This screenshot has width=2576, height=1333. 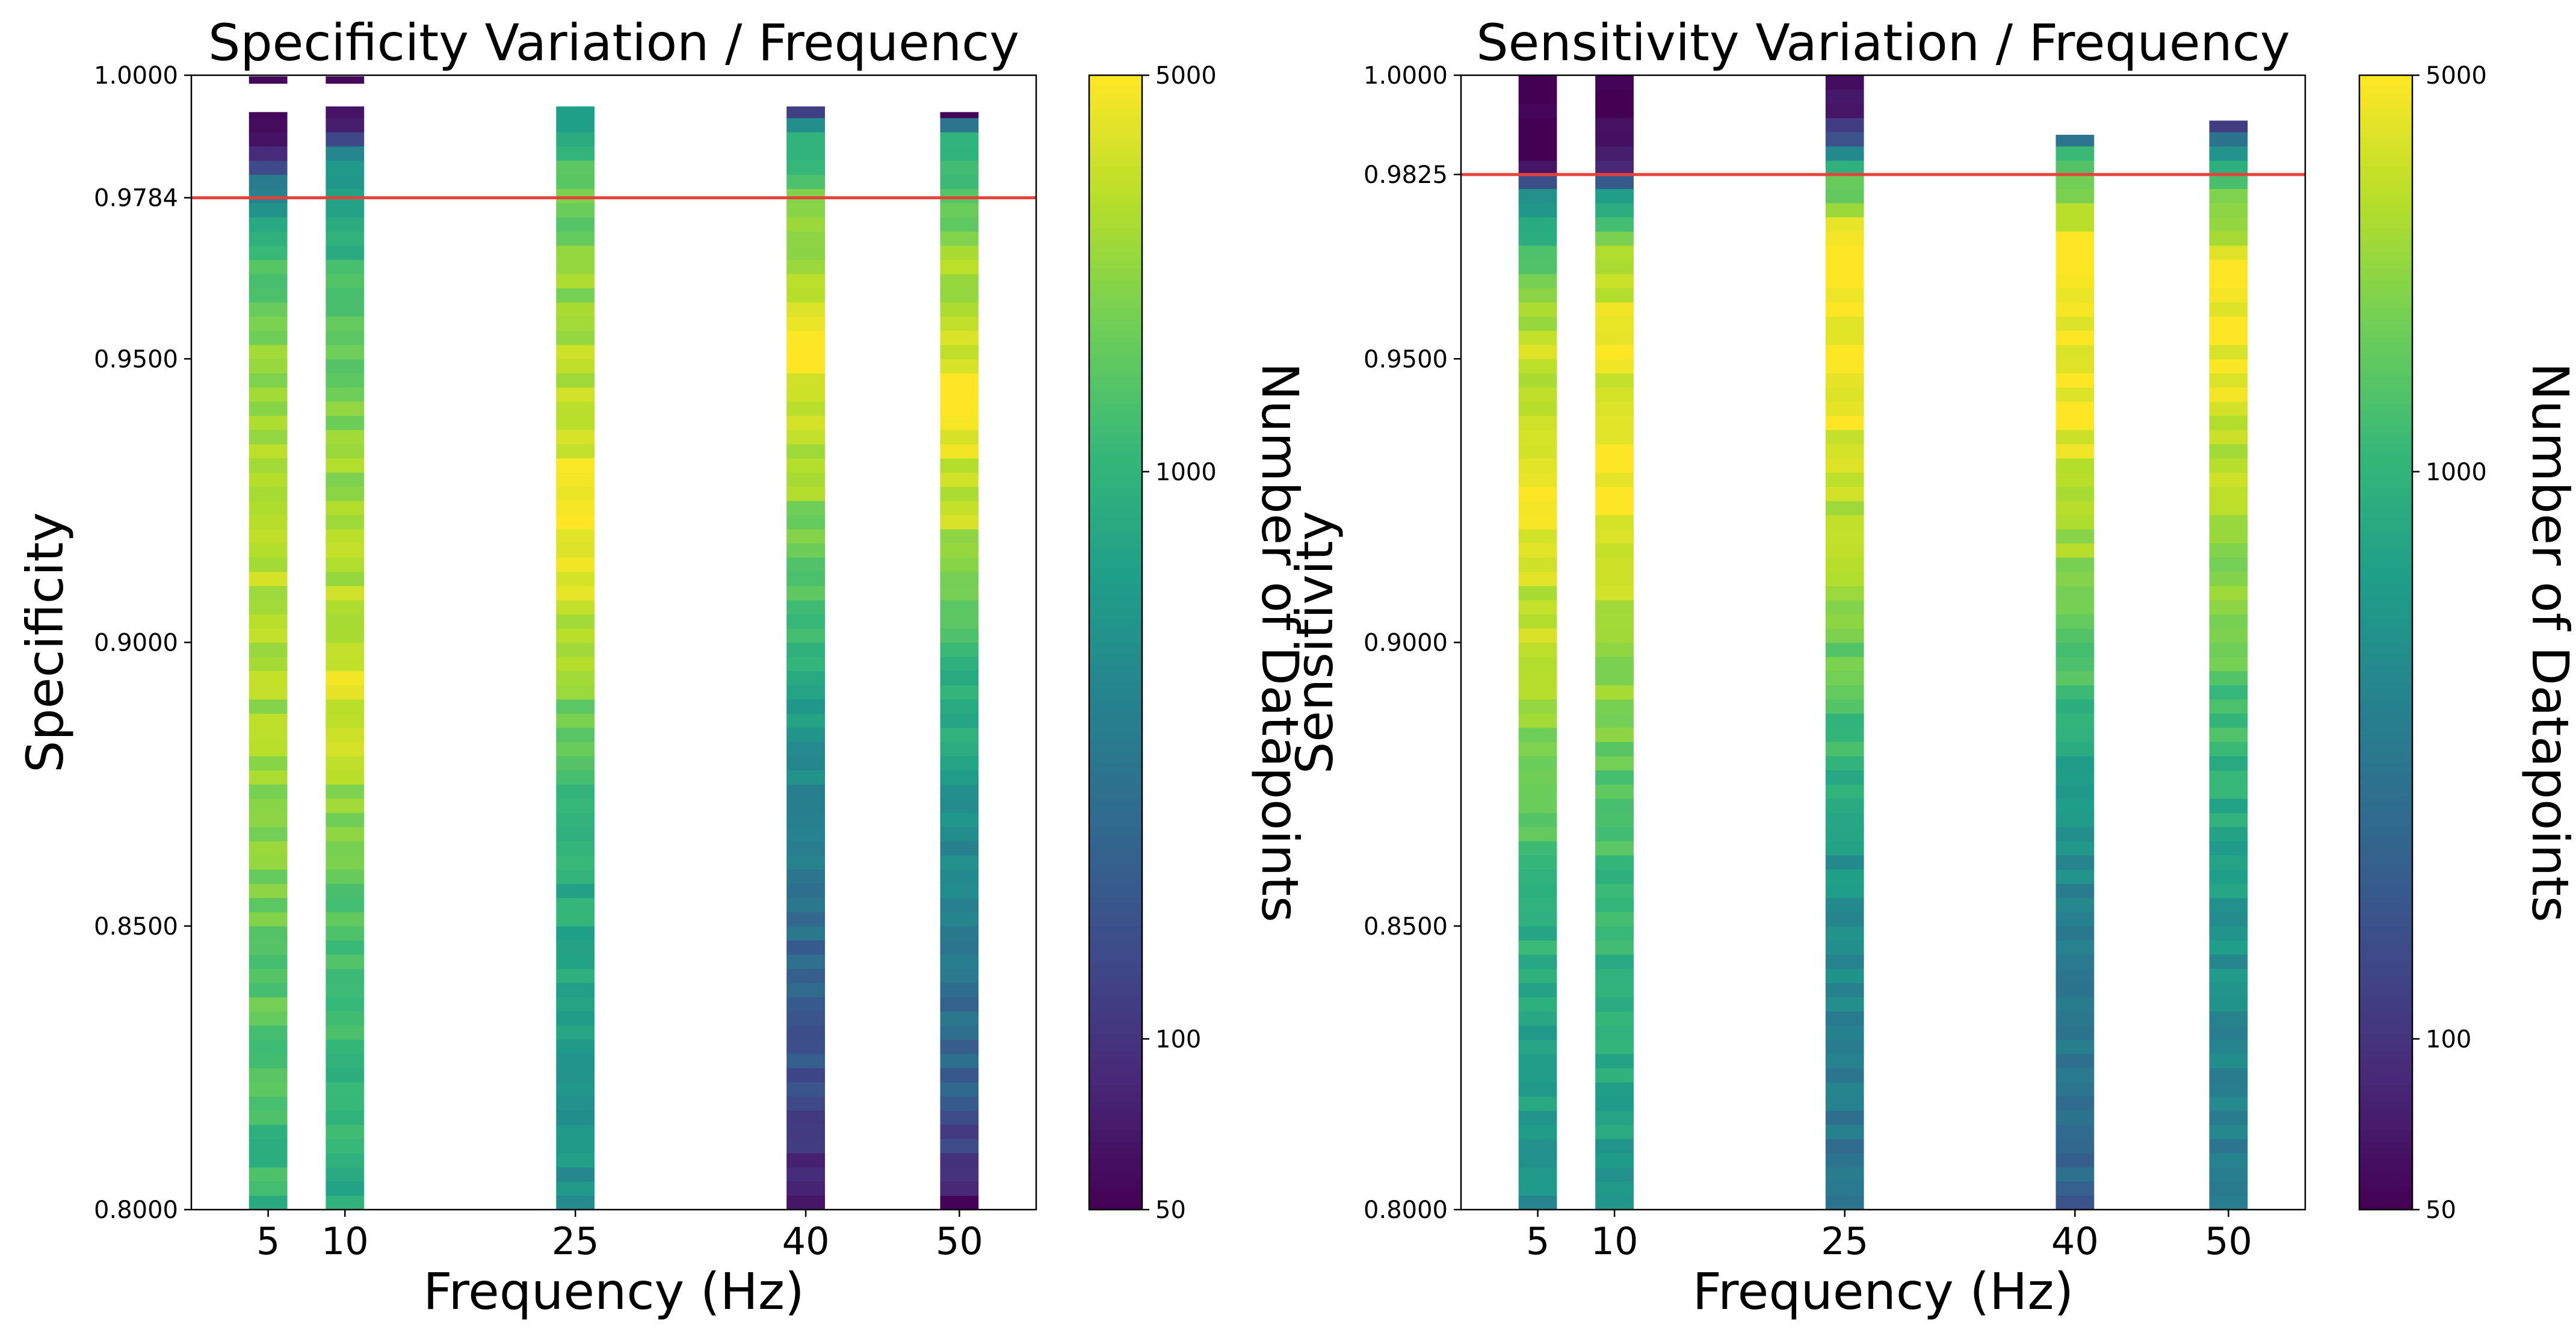 I want to click on x-tick-label: 50, so click(x=2228, y=1241).